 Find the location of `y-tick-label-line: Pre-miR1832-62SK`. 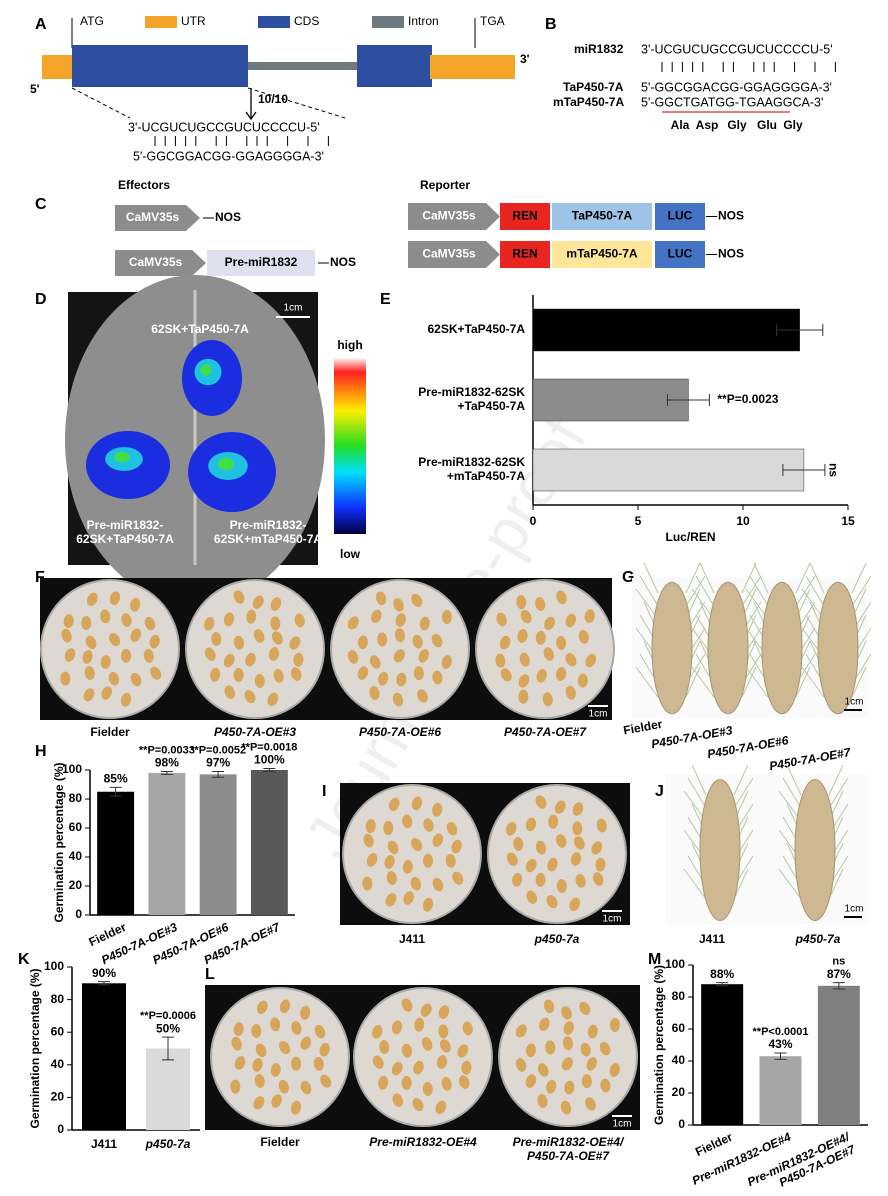

y-tick-label-line: Pre-miR1832-62SK is located at coordinates (471, 462).